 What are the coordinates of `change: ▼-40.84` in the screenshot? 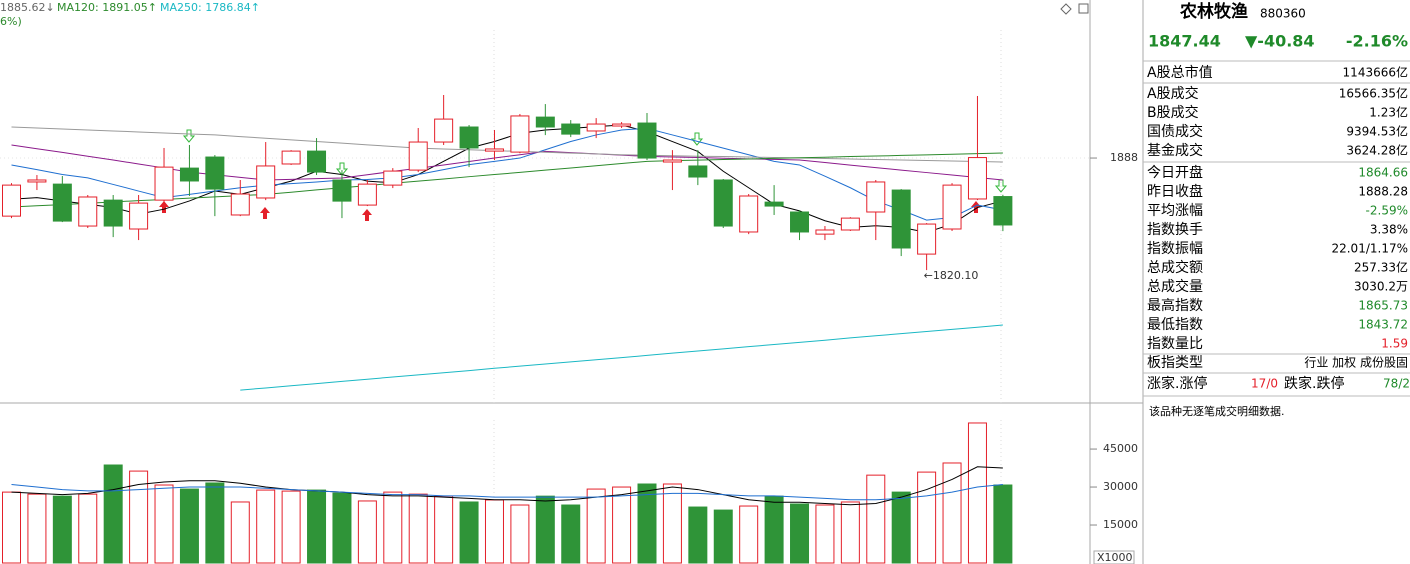 It's located at (1280, 41).